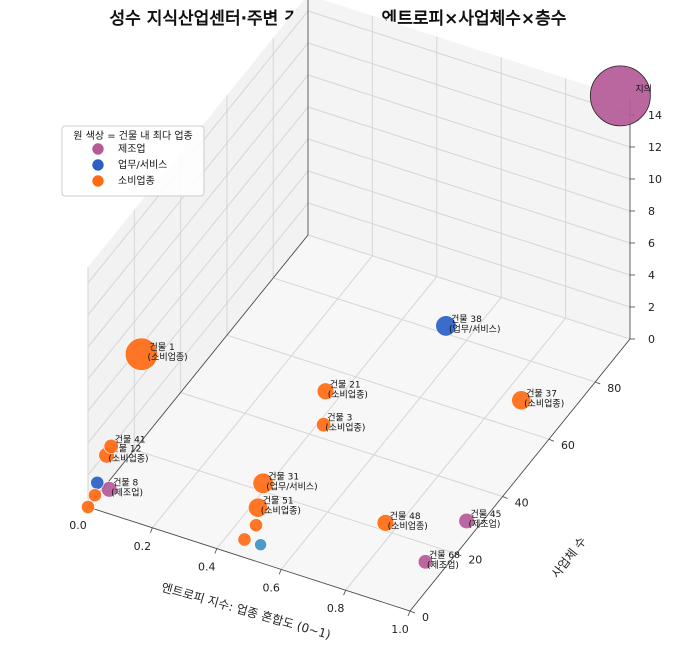 The image size is (676, 647). I want to click on z-tick-label: 12, so click(655, 147).